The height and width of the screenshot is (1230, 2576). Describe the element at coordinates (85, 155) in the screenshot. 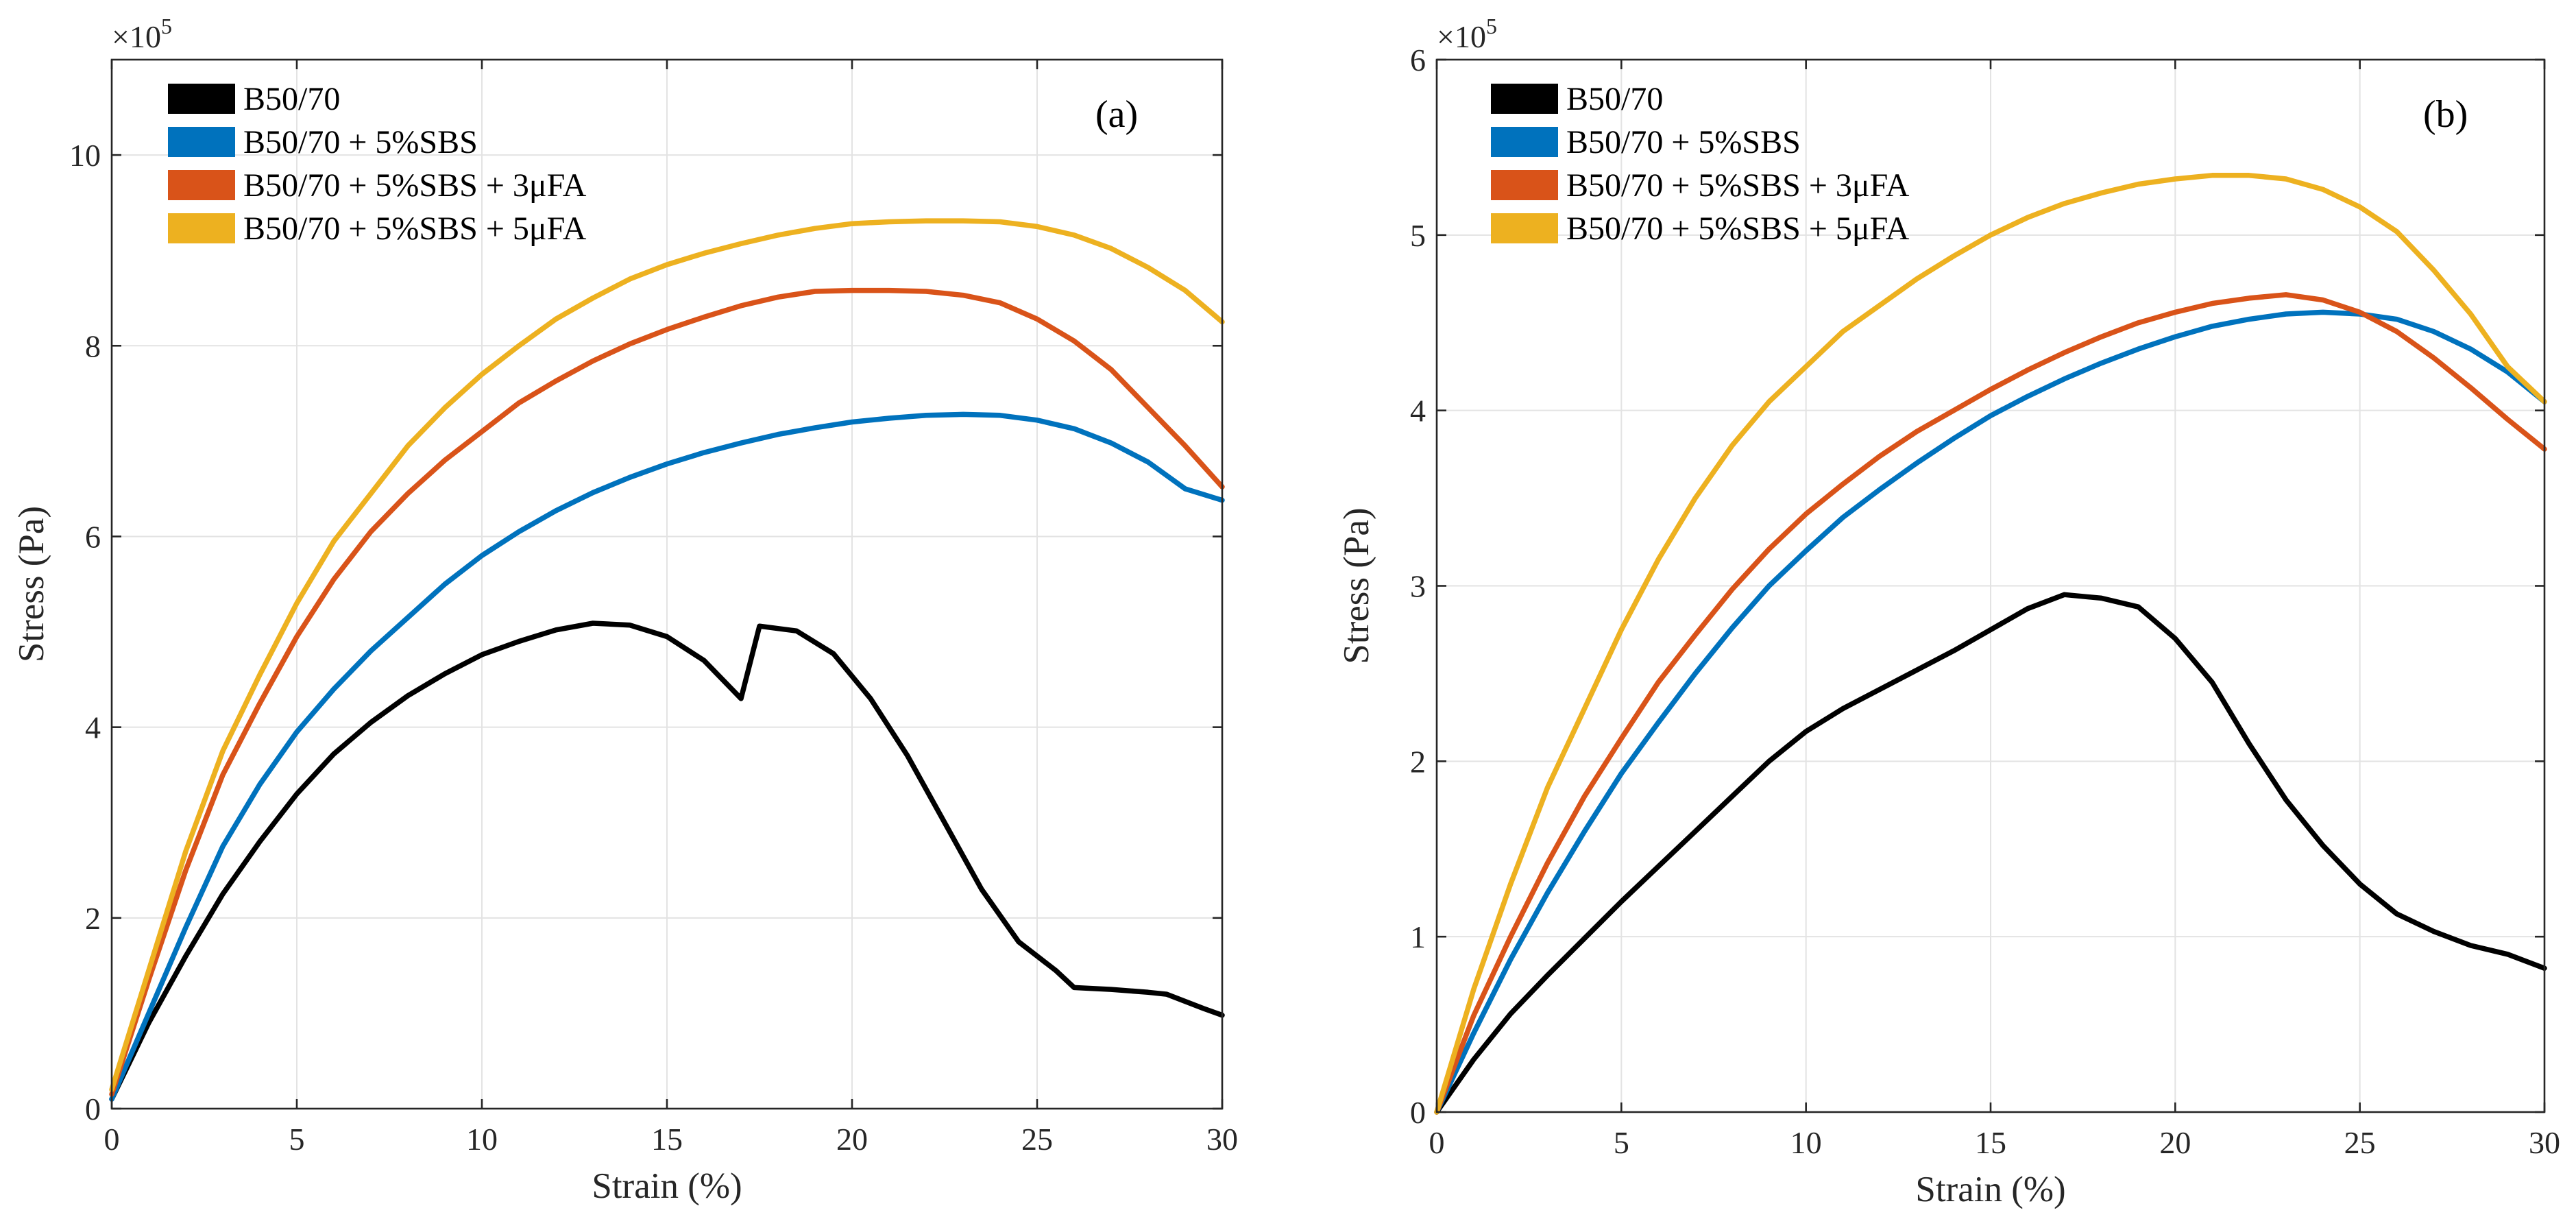

I see `y-tick-label: 10` at that location.